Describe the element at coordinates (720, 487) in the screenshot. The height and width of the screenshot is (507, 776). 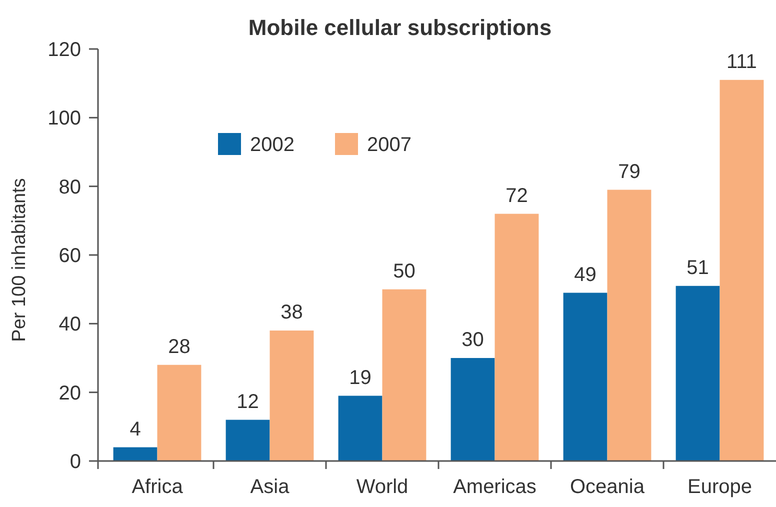
I see `x-tick-label: Europe` at that location.